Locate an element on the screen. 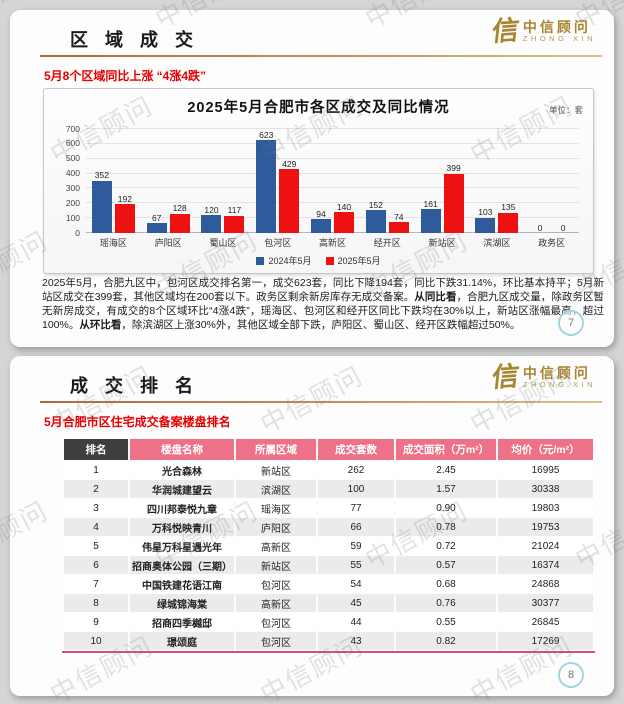 This screenshot has height=704, width=624. summary-segment: 从环比看 is located at coordinates (100, 325).